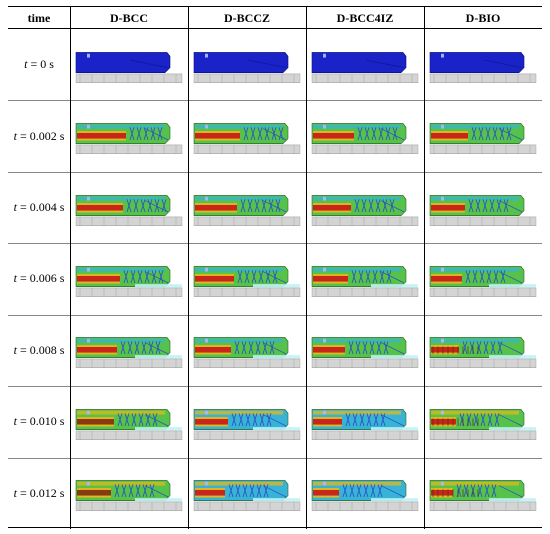  I want to click on table-header: time D-BCC D-BCCZ D-BCC4IZ D-BIO, so click(275, 18).